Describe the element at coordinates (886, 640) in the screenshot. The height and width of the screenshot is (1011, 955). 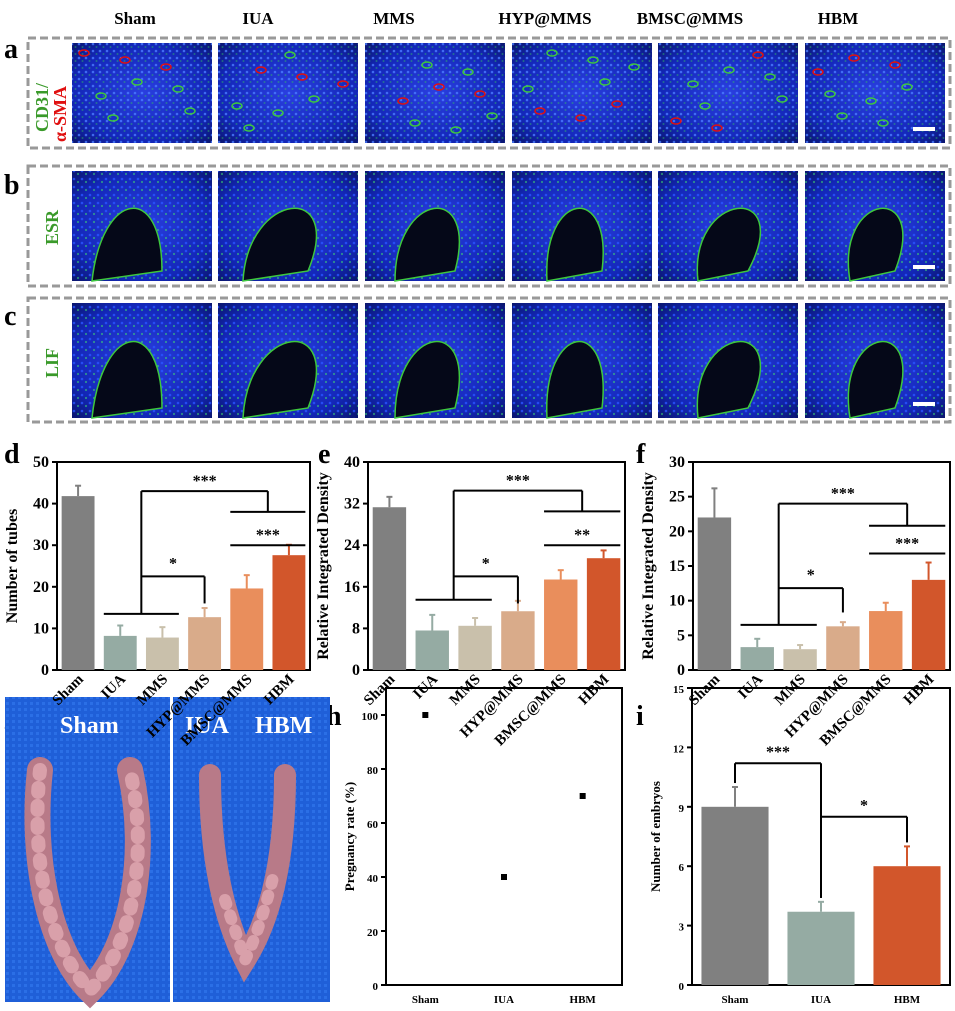
I see `bar-BMSC@MMS` at that location.